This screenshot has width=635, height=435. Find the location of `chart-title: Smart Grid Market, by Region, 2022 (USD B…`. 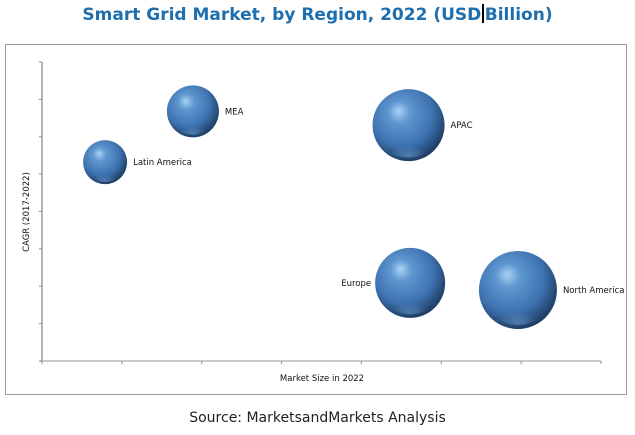

chart-title: Smart Grid Market, by Region, 2022 (USD B… is located at coordinates (317, 14).